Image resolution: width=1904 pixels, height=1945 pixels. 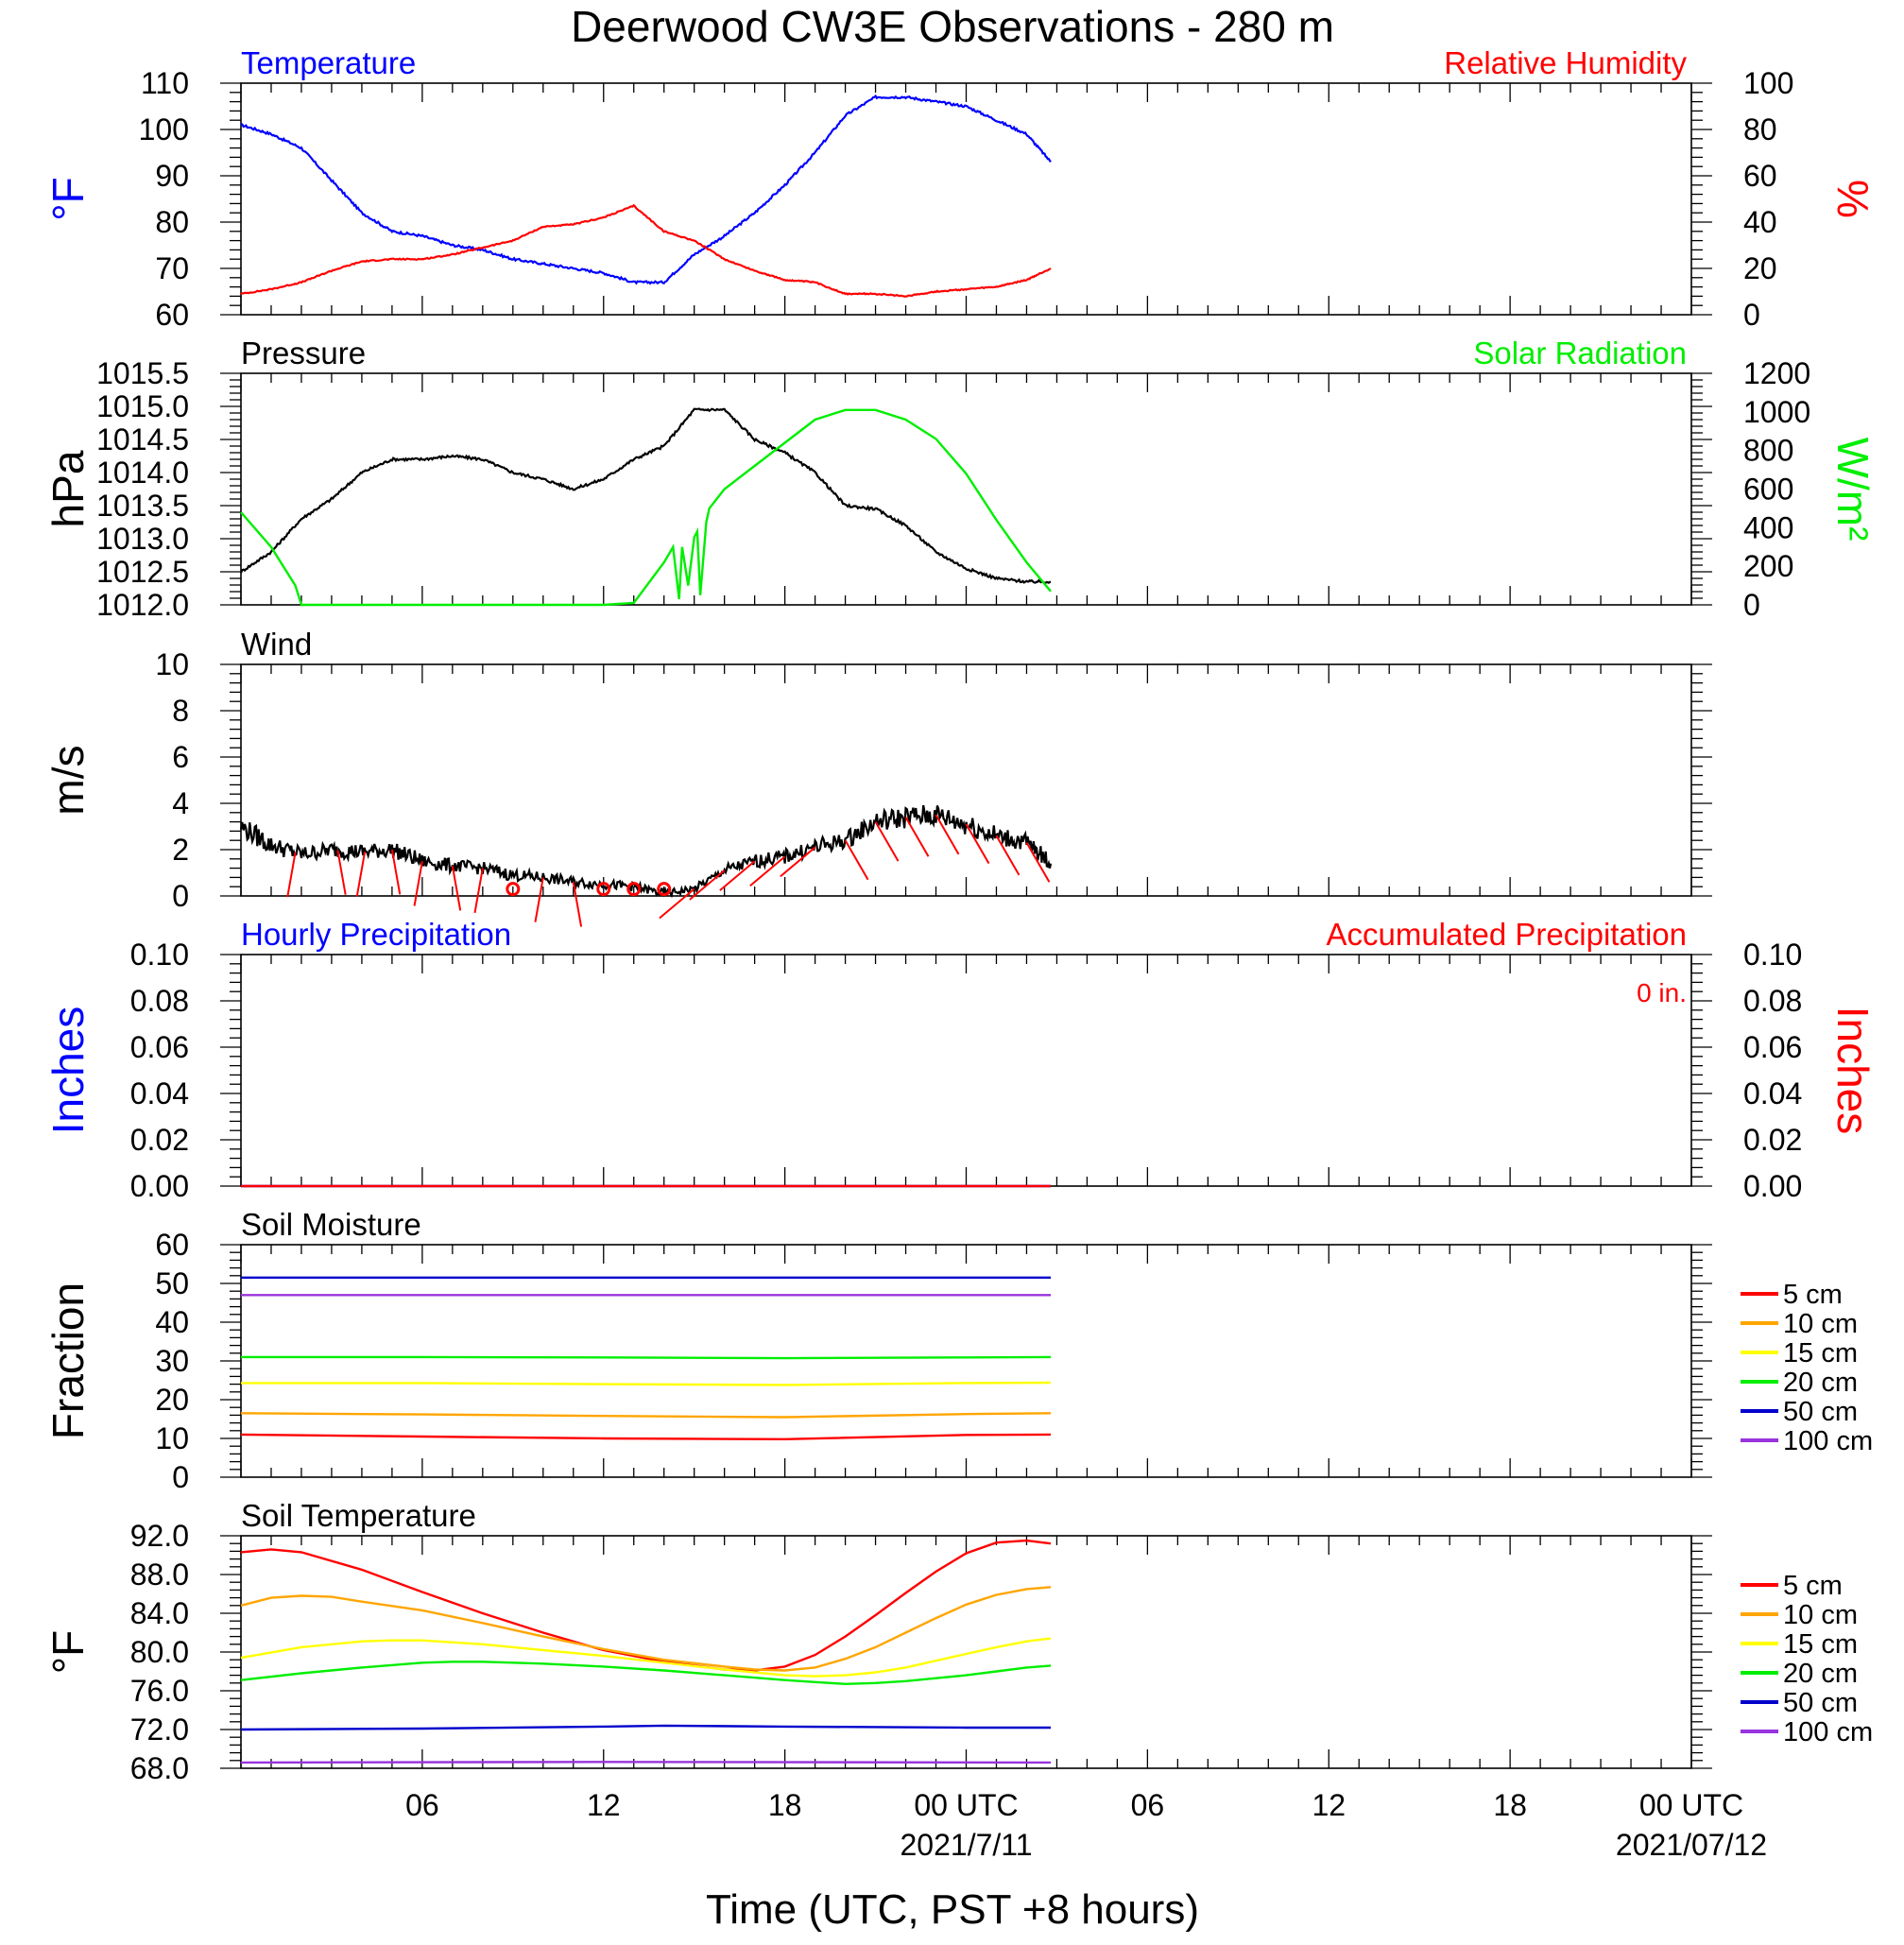 What do you see at coordinates (331, 1224) in the screenshot?
I see `panel-title-left: Soil Moisture` at bounding box center [331, 1224].